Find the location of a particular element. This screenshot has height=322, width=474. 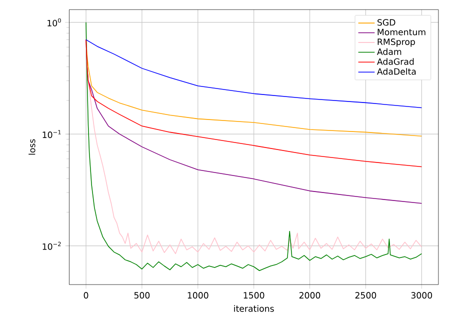

x-tick-label: 0 is located at coordinates (86, 295).